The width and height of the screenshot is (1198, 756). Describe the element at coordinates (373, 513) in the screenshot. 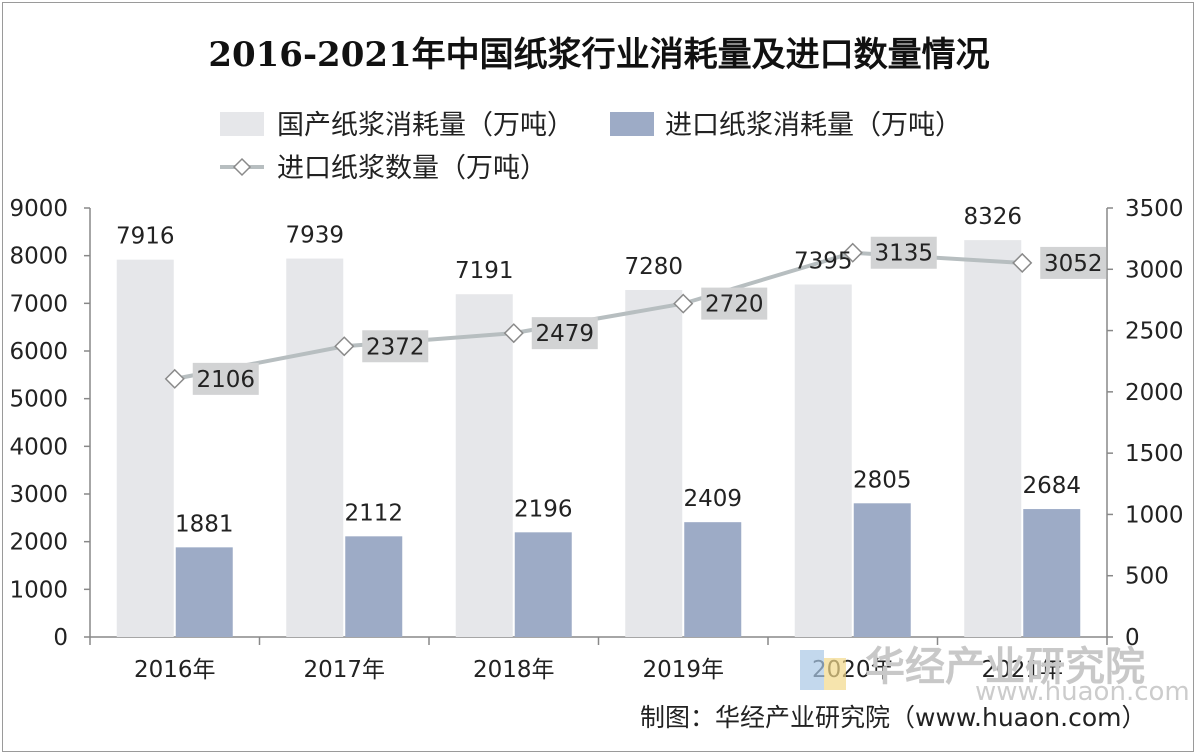

I see `data-label-import-consumption: 2112` at that location.